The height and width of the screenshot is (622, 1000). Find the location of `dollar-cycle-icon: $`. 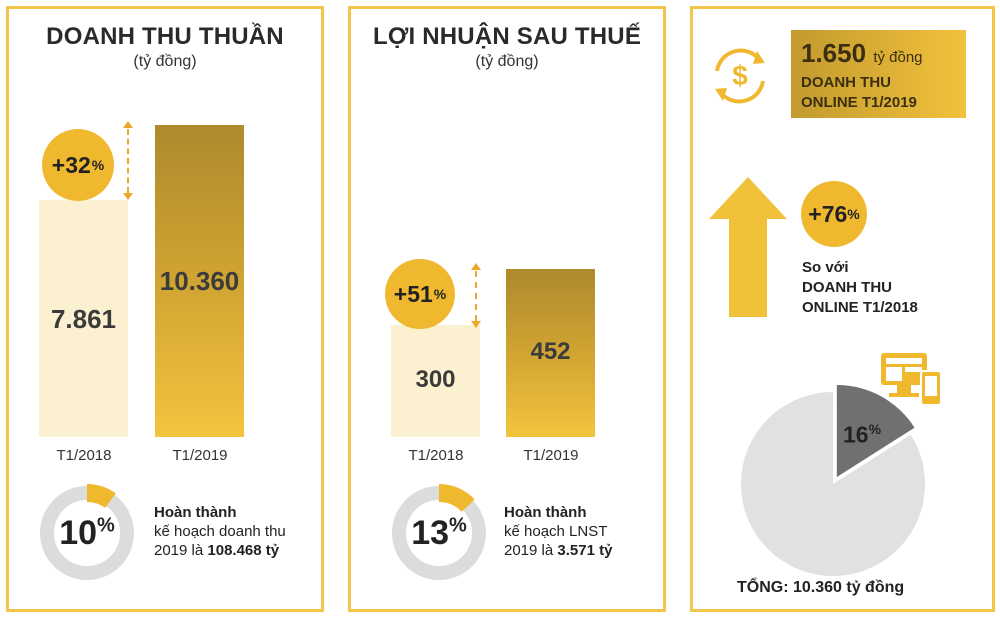

dollar-cycle-icon: $ is located at coordinates (740, 76).